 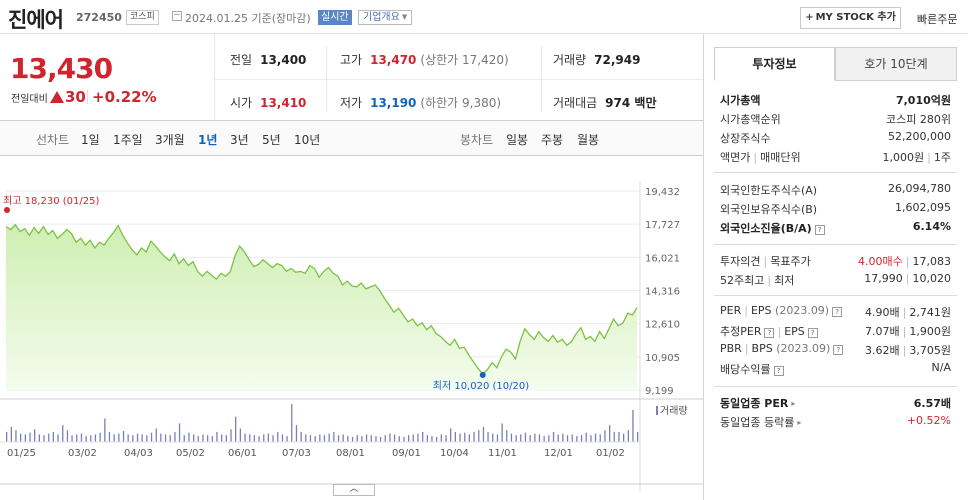 What do you see at coordinates (335, 17) in the screenshot?
I see `realtime-badge: 실시간` at bounding box center [335, 17].